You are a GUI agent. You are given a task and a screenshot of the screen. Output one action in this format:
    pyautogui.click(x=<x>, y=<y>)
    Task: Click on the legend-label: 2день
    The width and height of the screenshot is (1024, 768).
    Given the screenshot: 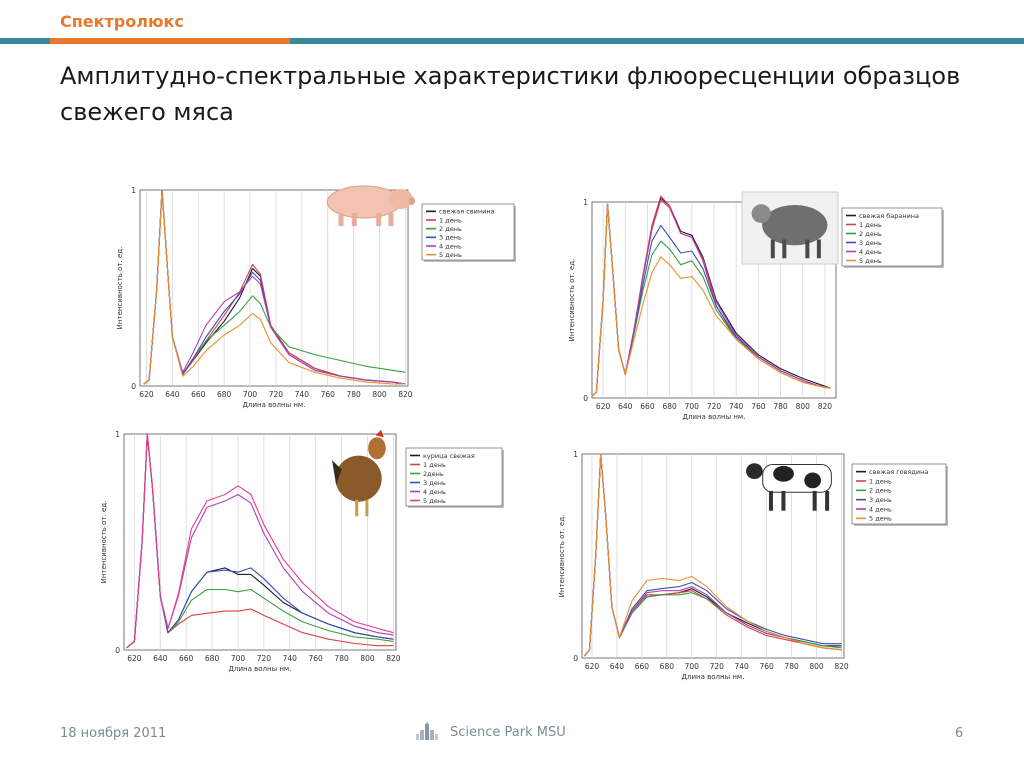 What is the action you would take?
    pyautogui.click(x=433, y=474)
    